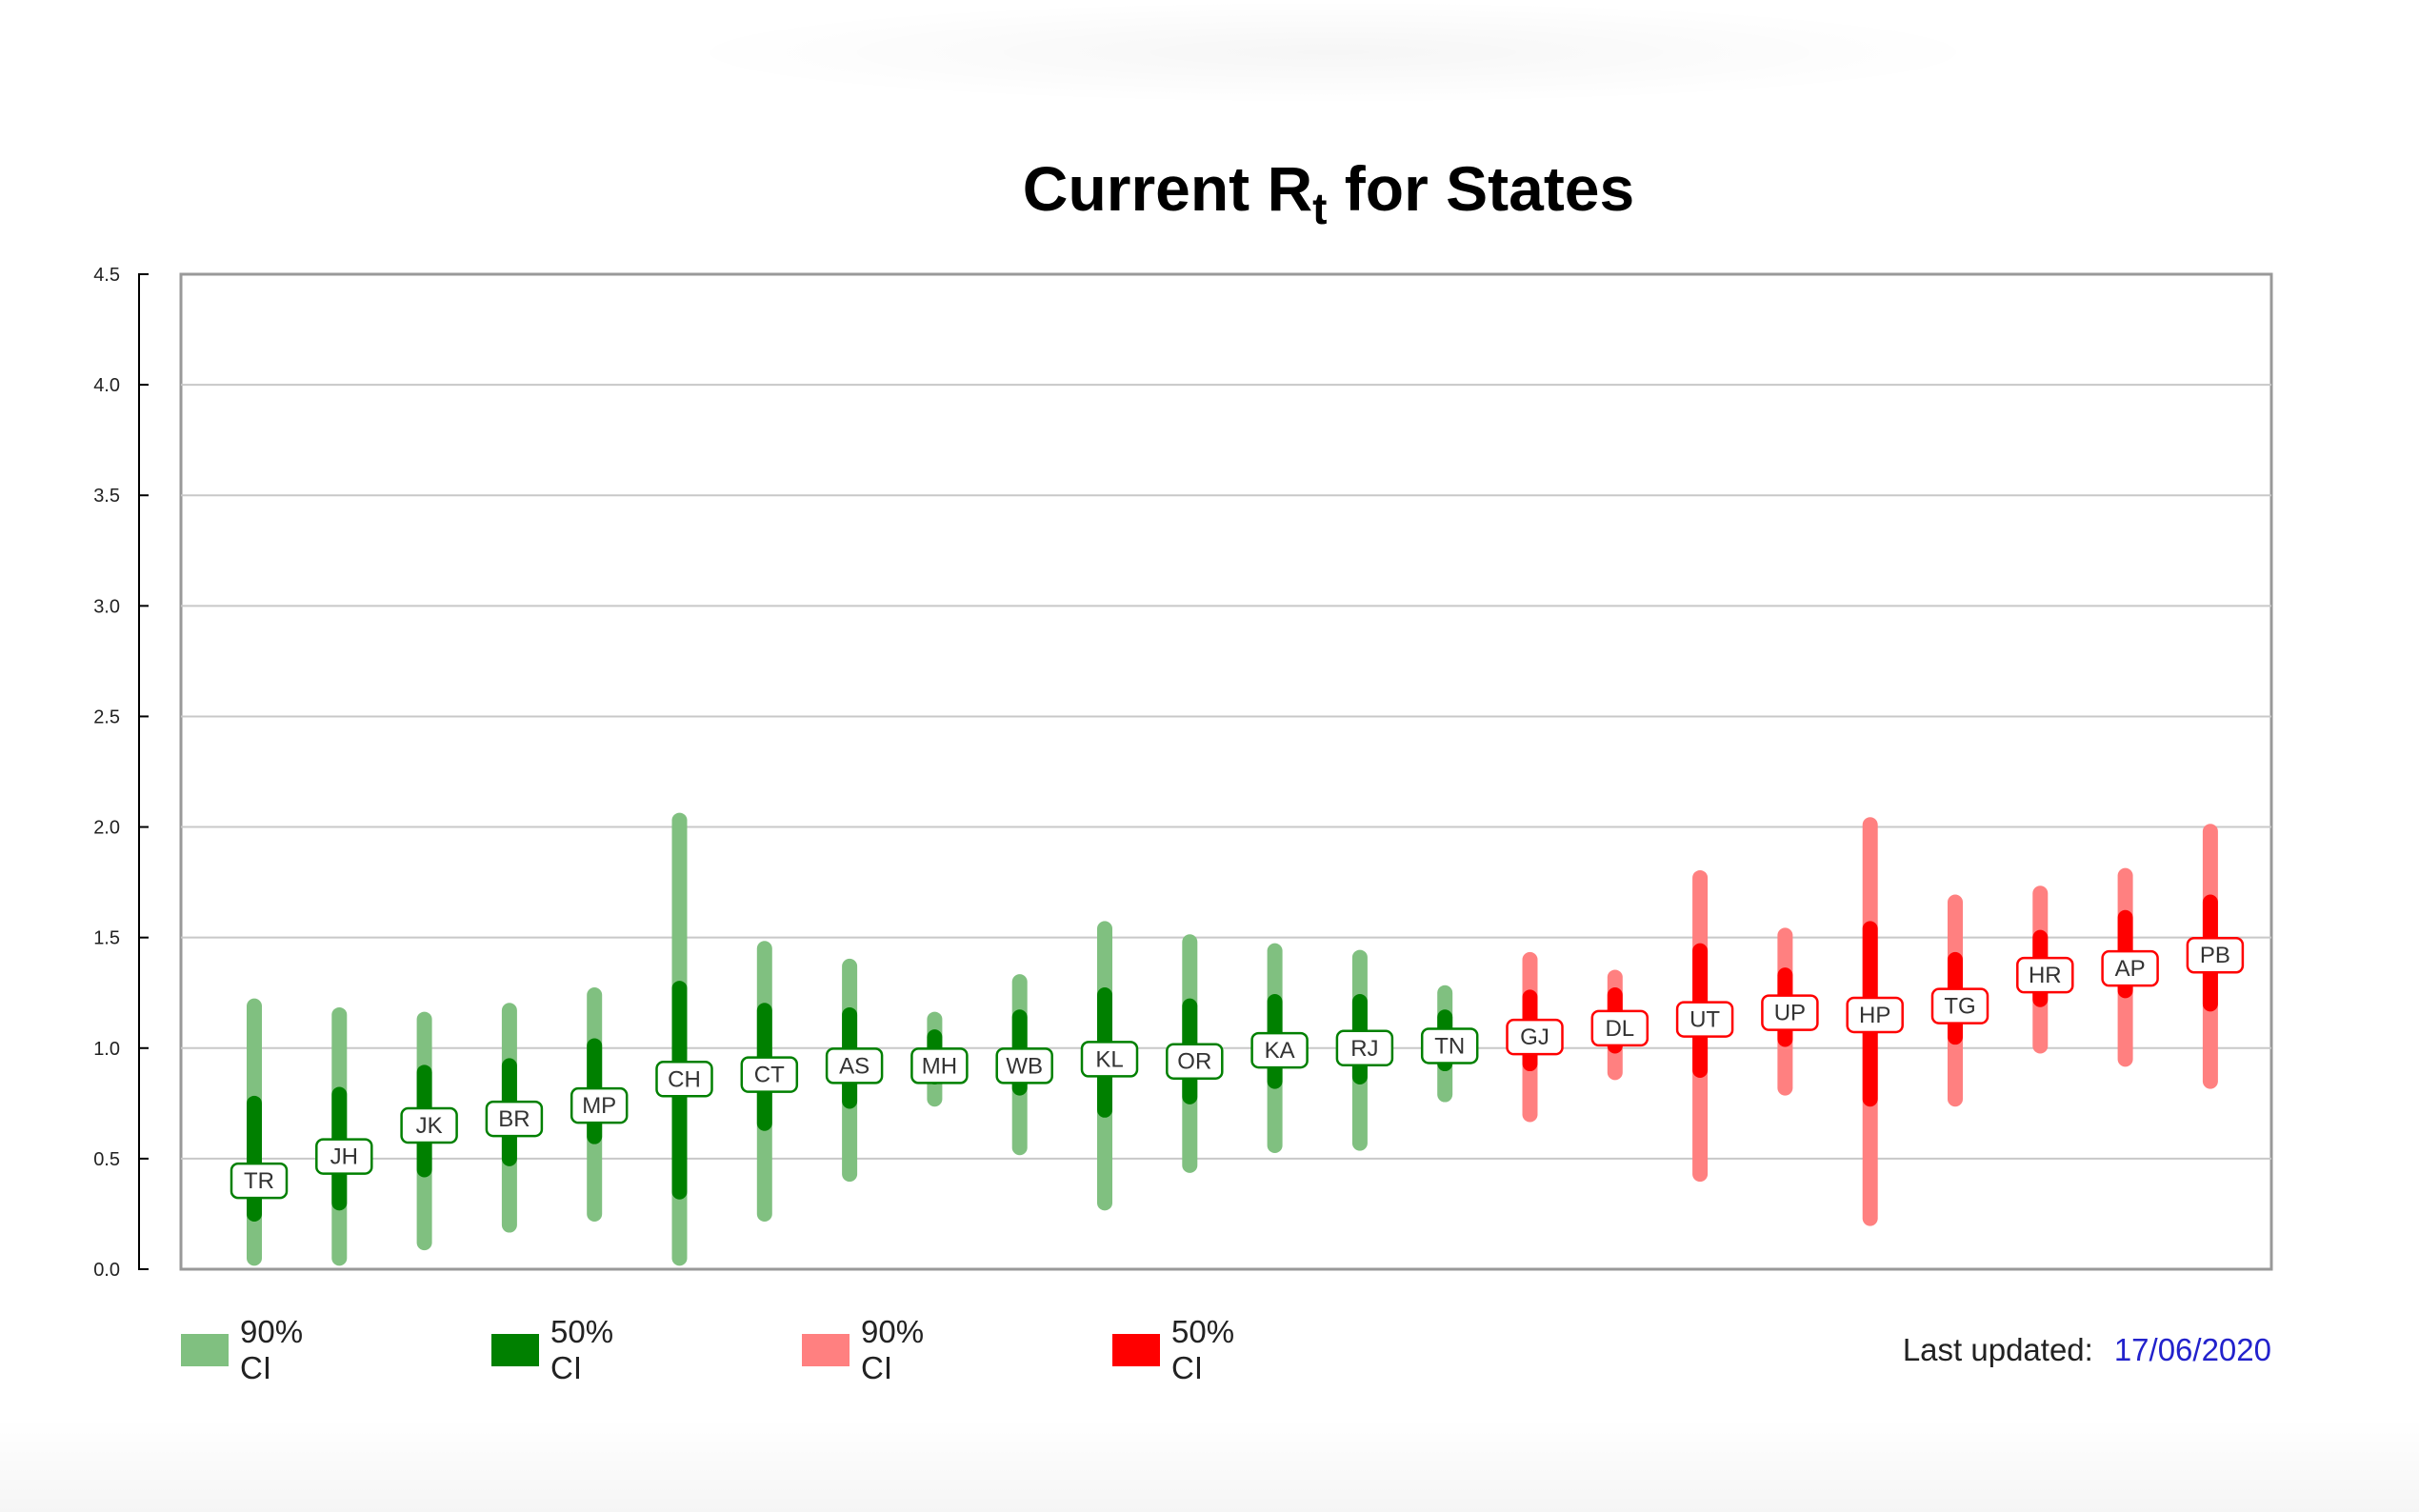 Image resolution: width=2419 pixels, height=1512 pixels. What do you see at coordinates (1481, 188) in the screenshot?
I see `chart-title-rest: for States` at bounding box center [1481, 188].